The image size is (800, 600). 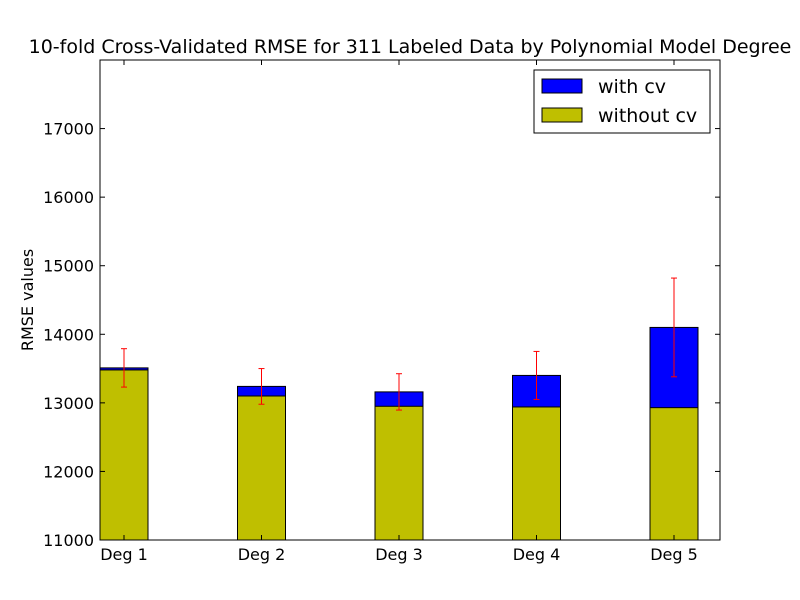 I want to click on x-tick-label: Deg 2, so click(x=262, y=554).